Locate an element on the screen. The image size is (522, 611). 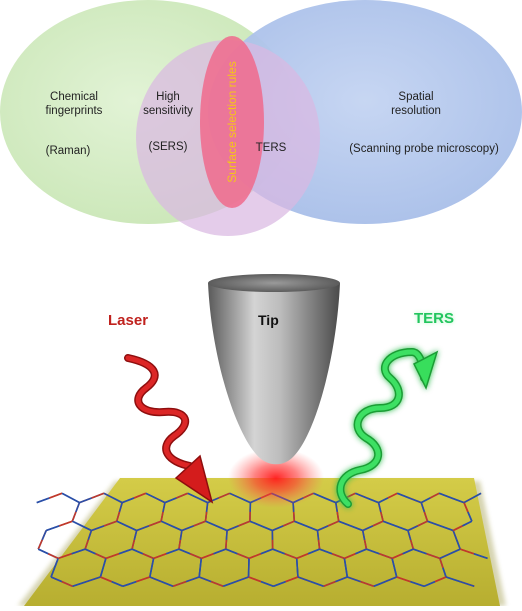
tip-top is located at coordinates (274, 283).